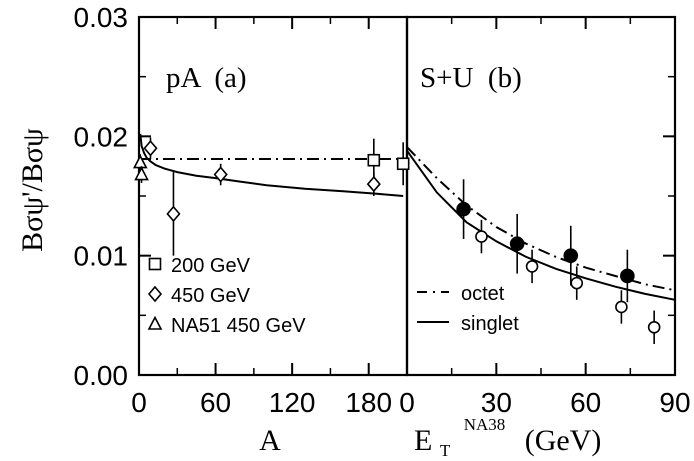  I want to click on y-tick-label: 0.00, so click(101, 375).